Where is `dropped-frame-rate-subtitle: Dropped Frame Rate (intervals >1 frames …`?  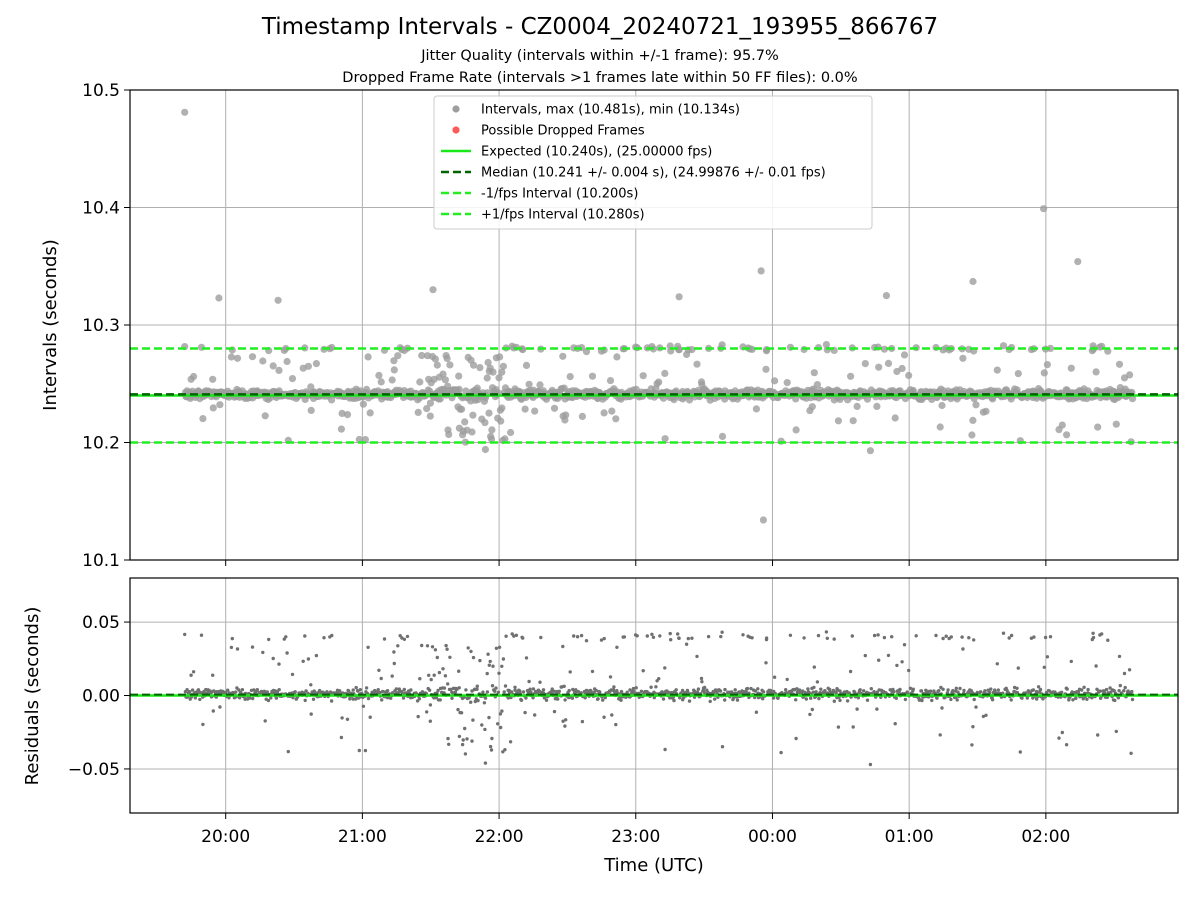
dropped-frame-rate-subtitle: Dropped Frame Rate (intervals >1 frames … is located at coordinates (600, 78).